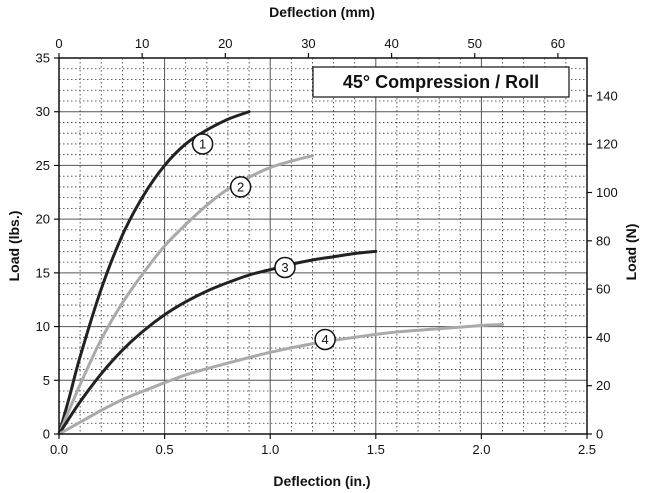 The width and height of the screenshot is (649, 493). I want to click on y2-tick-label: 80, so click(603, 240).